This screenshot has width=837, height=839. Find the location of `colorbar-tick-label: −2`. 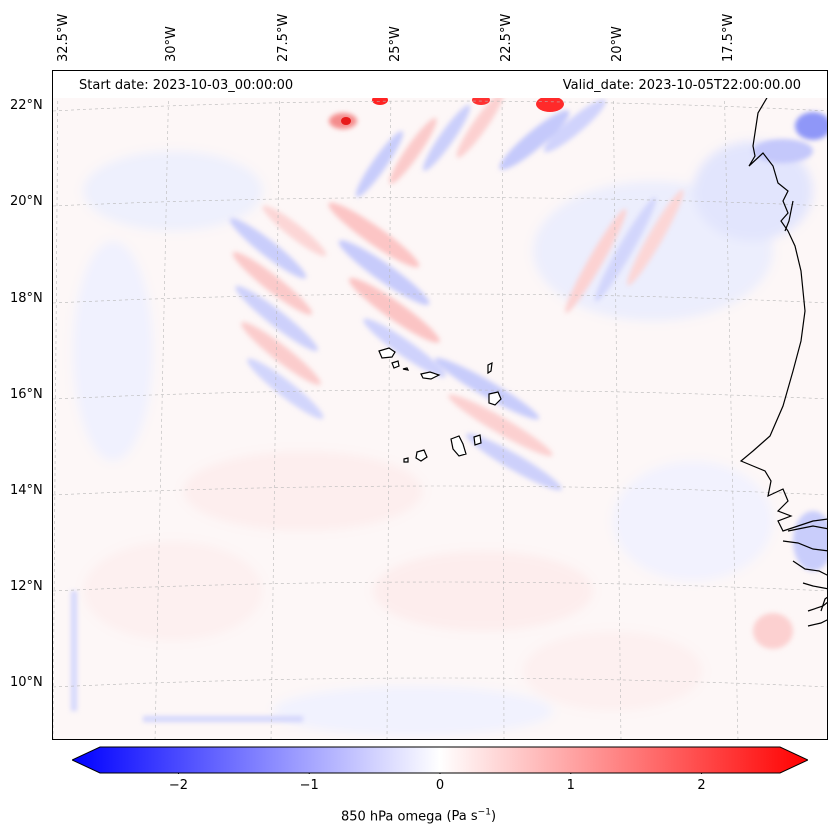

colorbar-tick-label: −2 is located at coordinates (178, 785).